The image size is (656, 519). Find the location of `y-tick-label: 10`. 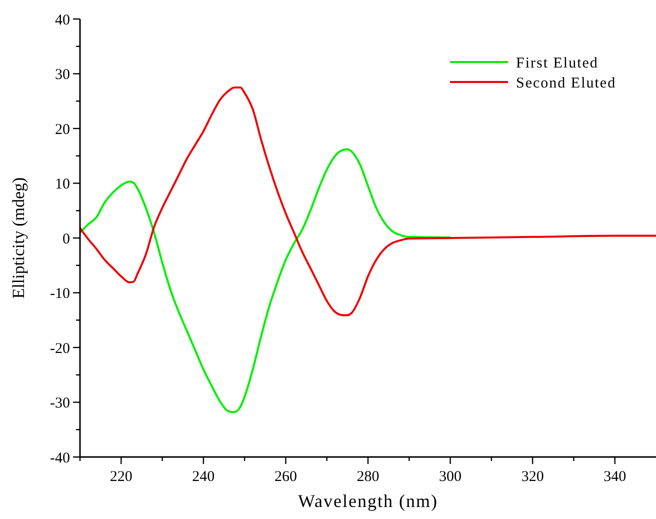

y-tick-label: 10 is located at coordinates (62, 184).